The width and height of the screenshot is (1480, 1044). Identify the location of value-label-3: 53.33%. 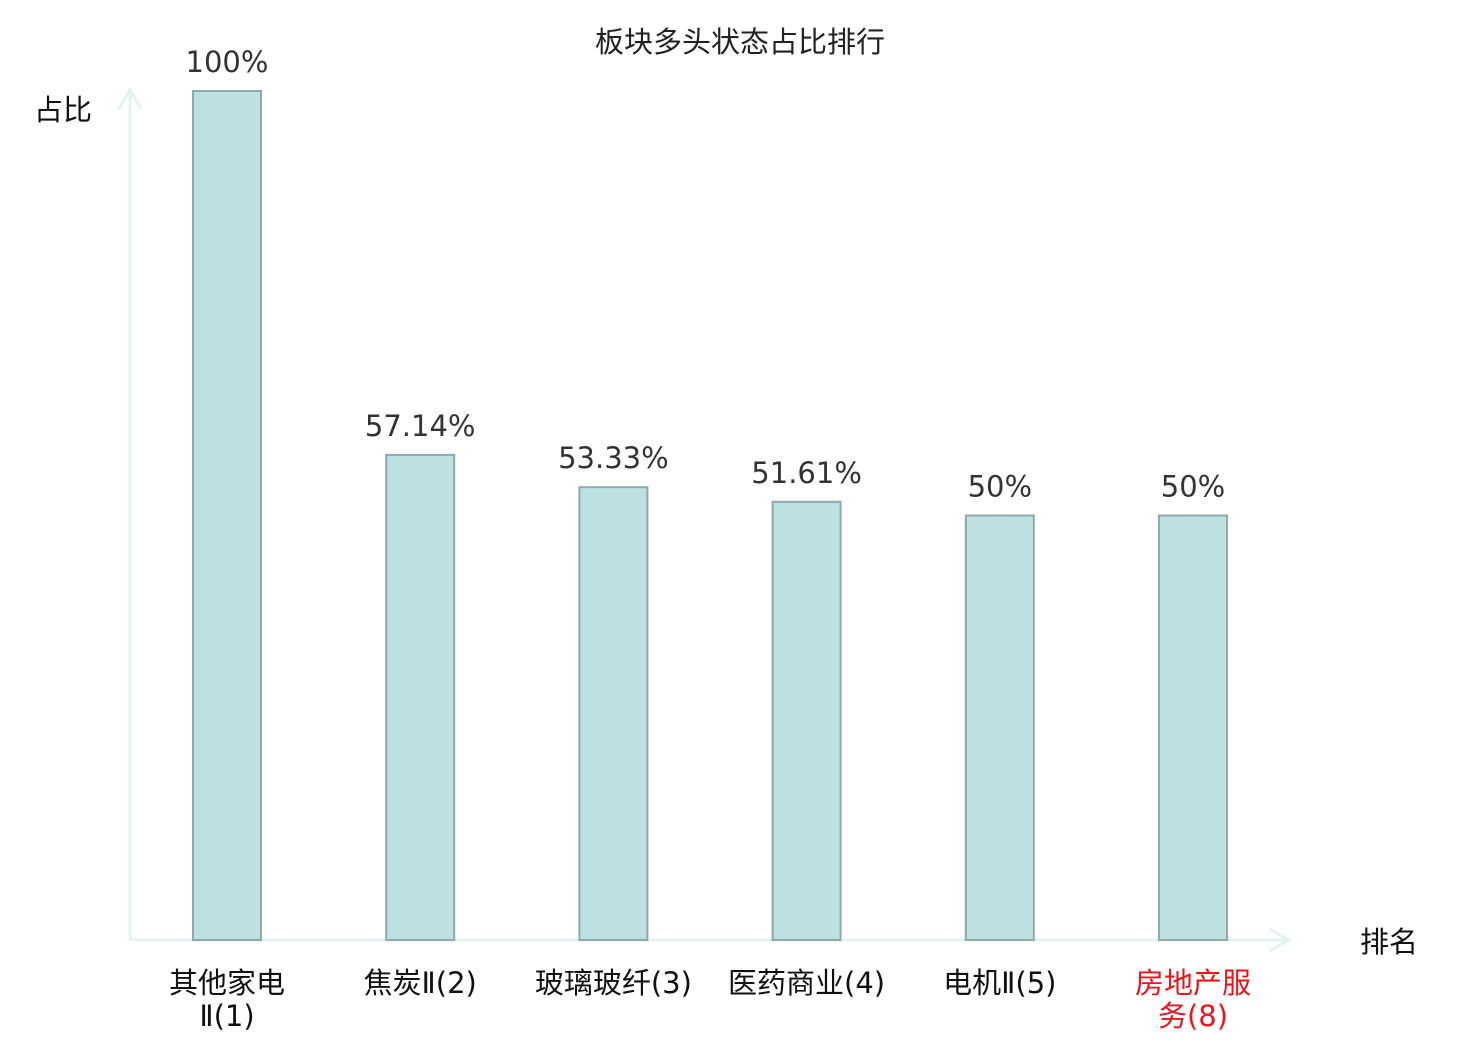
(613, 458).